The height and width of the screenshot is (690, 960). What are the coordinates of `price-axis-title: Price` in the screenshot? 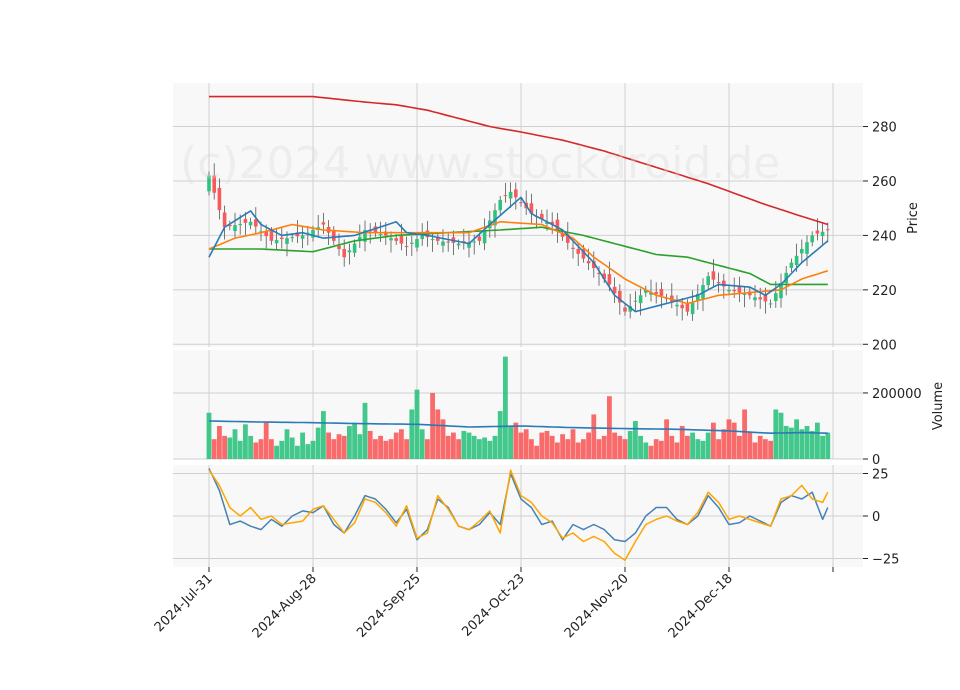 It's located at (913, 218).